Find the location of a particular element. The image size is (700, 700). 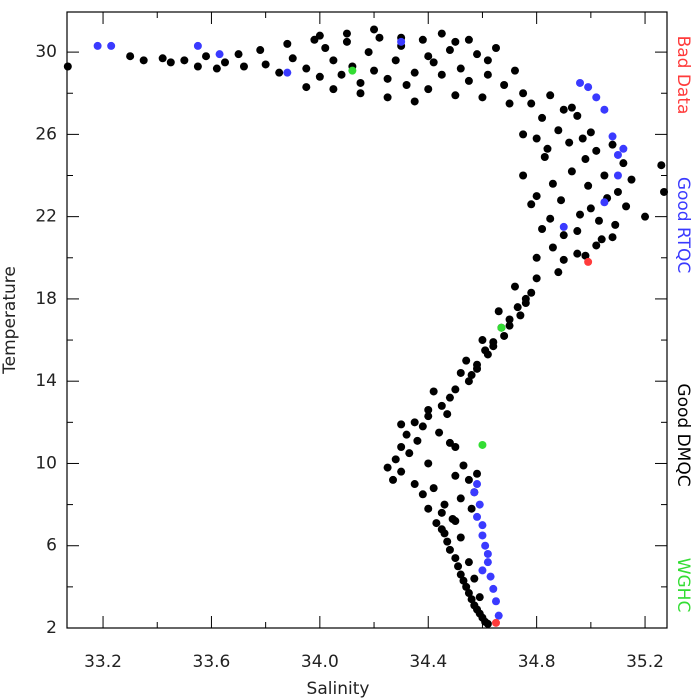

x-tick-label: 33.2 is located at coordinates (103, 662).